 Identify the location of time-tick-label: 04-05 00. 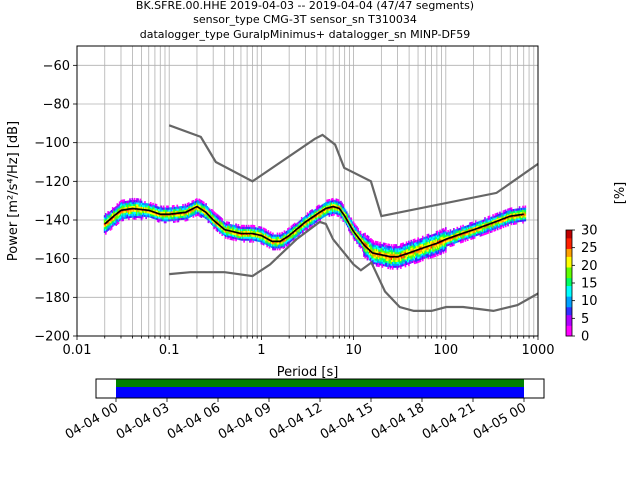
(500, 421).